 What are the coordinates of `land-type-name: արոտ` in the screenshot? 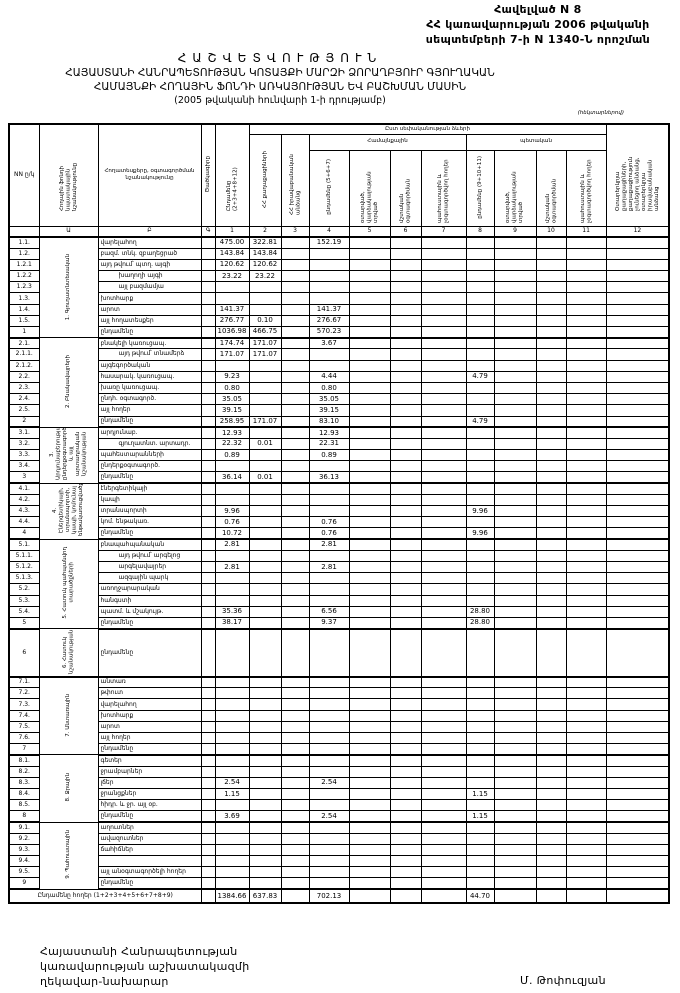 It's located at (149, 727).